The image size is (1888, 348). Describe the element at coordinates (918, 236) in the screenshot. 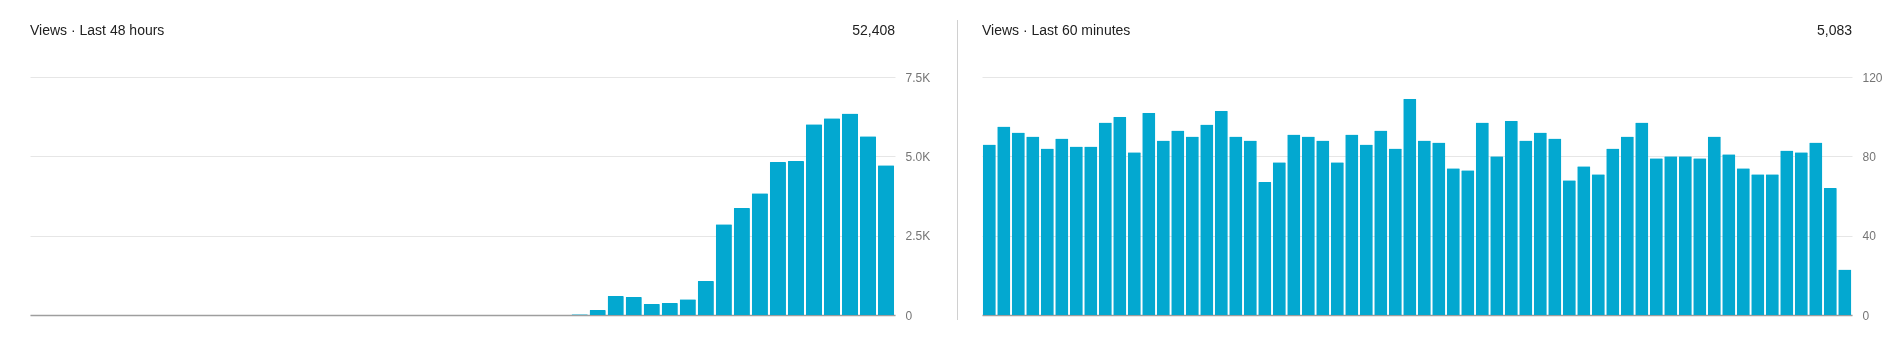

I see `y-tick-label: 2.5K` at that location.